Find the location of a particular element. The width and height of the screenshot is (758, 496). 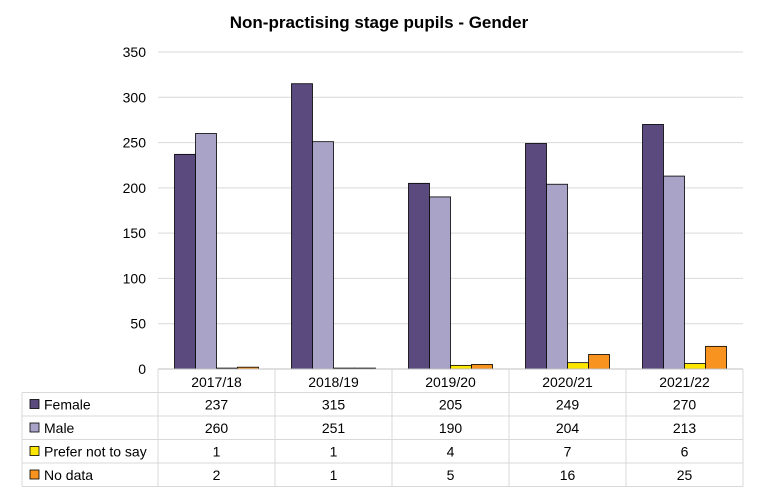

data-label: 260 is located at coordinates (217, 428).